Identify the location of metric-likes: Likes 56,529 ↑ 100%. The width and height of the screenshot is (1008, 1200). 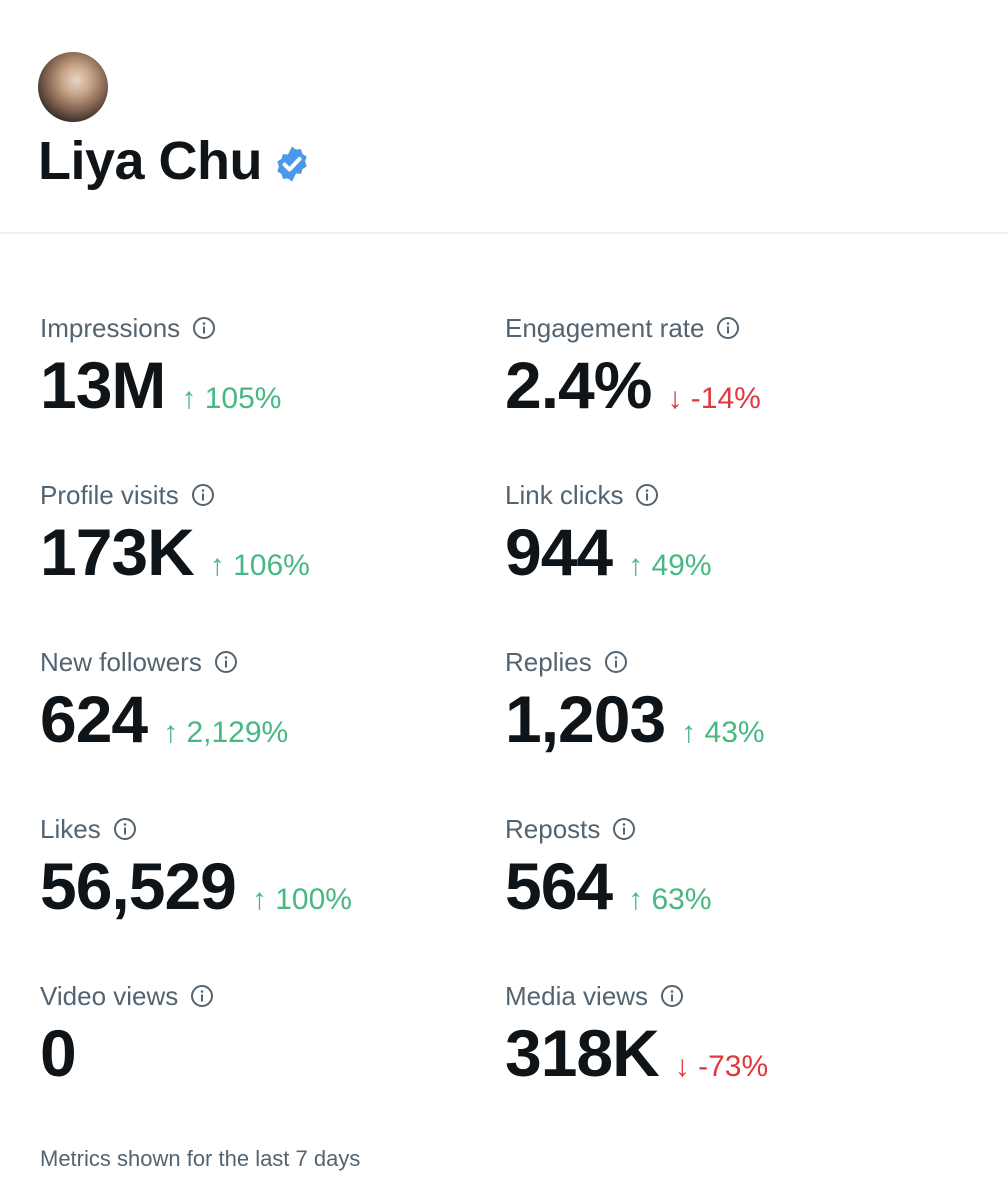
(270, 868).